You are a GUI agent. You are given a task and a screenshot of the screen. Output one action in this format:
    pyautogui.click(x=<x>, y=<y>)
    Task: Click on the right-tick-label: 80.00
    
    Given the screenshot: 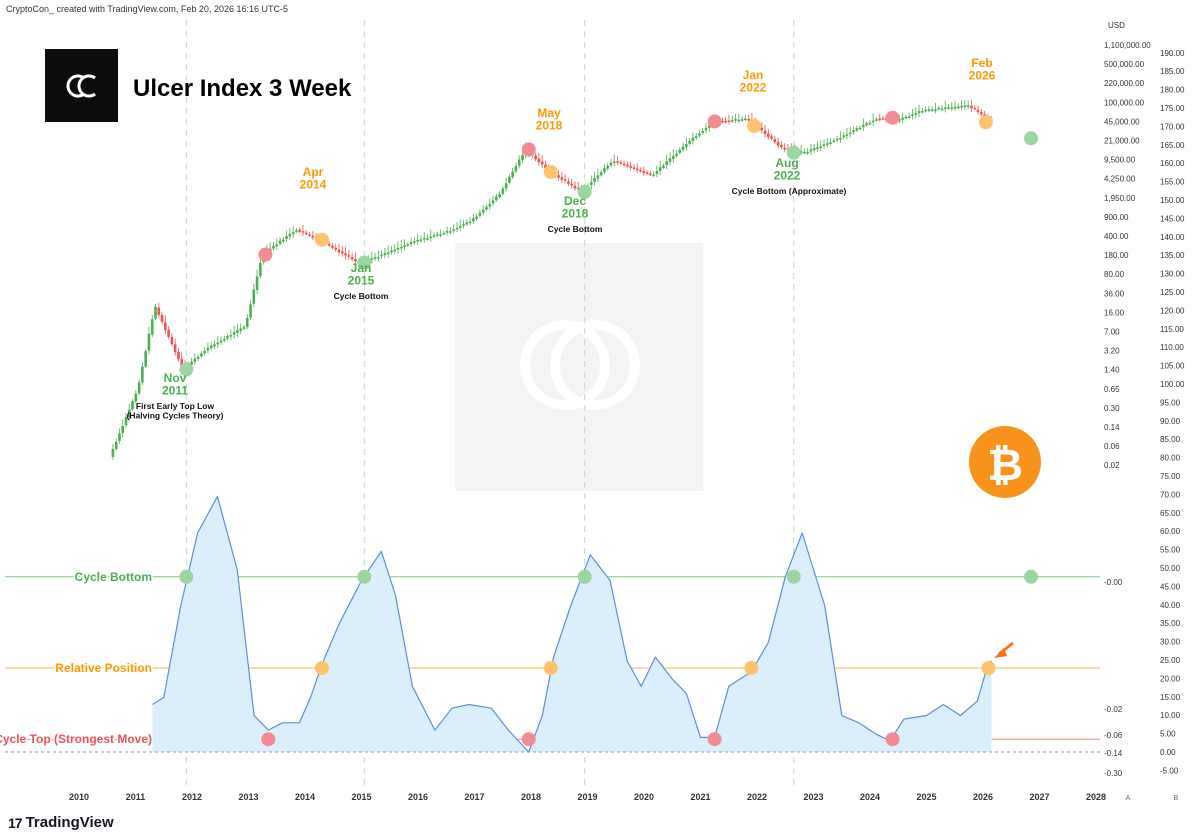 What is the action you would take?
    pyautogui.click(x=1170, y=458)
    